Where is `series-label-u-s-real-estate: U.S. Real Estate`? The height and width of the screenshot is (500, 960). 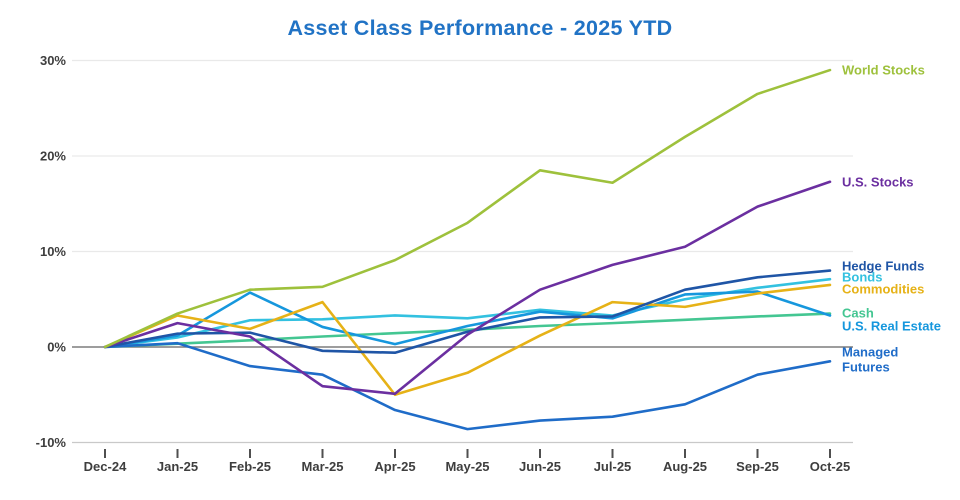
series-label-u-s-real-estate: U.S. Real Estate is located at coordinates (891, 326).